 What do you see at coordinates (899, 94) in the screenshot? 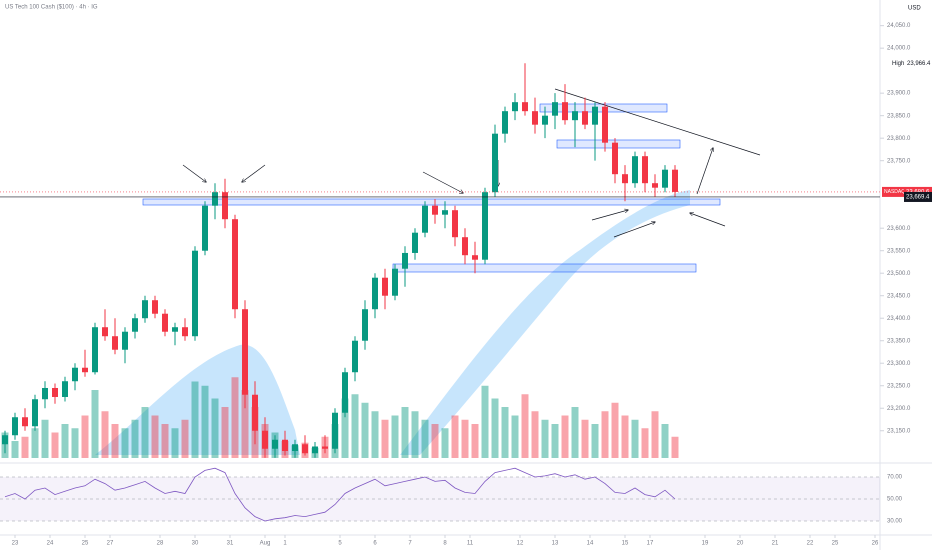
I see `y-tick-label: 23,900.0` at bounding box center [899, 94].